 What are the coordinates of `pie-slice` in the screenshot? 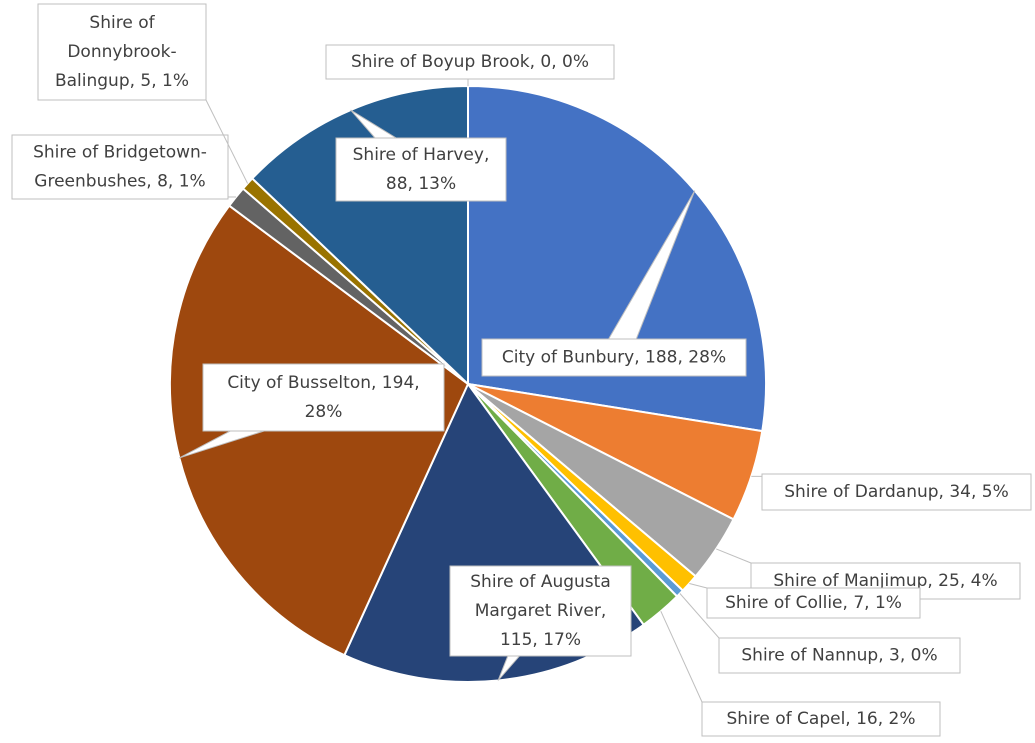 It's located at (617, 258).